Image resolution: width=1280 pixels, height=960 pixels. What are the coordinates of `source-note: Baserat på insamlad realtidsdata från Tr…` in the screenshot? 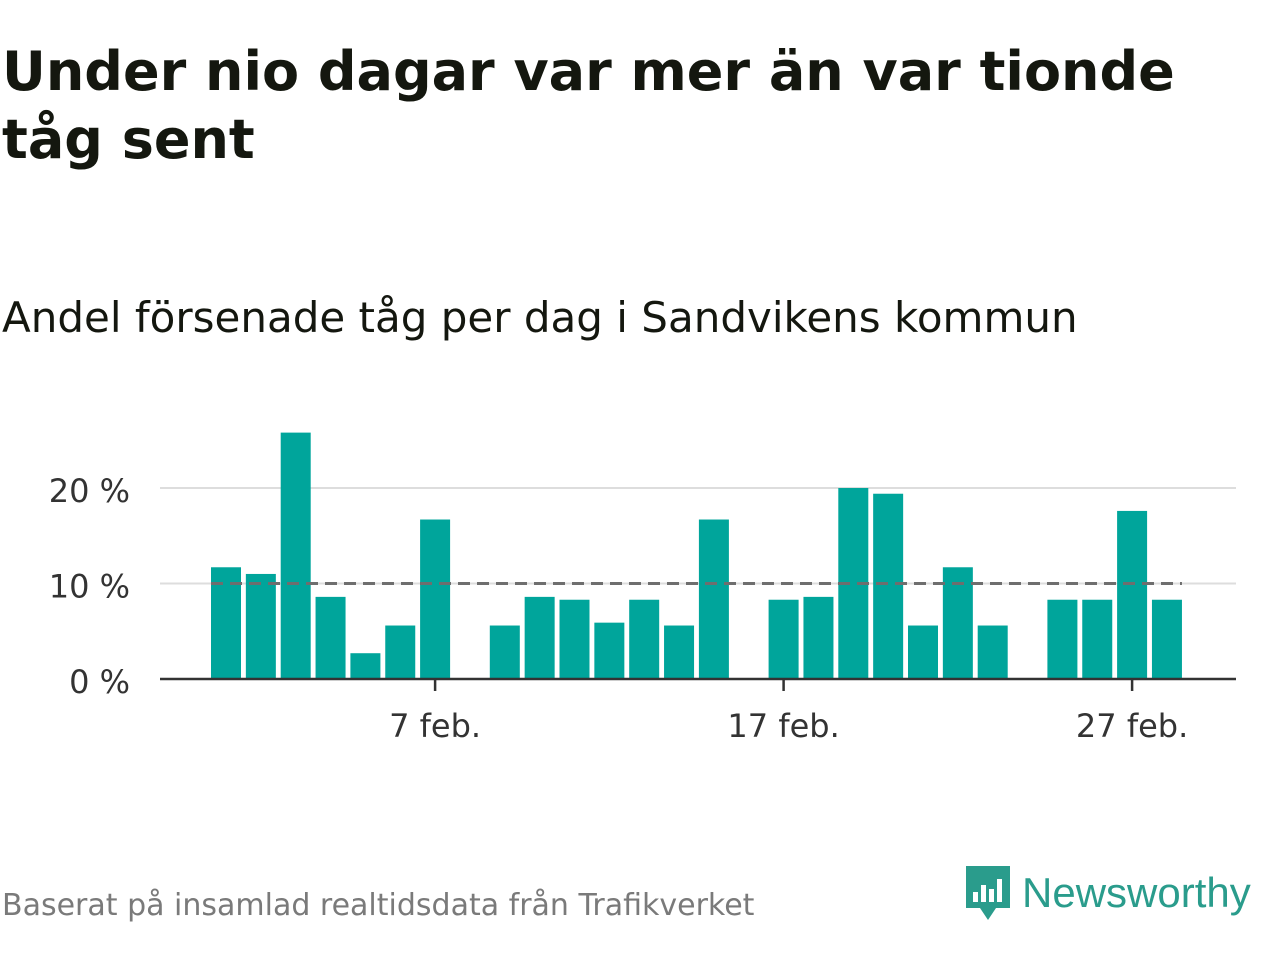 It's located at (378, 905).